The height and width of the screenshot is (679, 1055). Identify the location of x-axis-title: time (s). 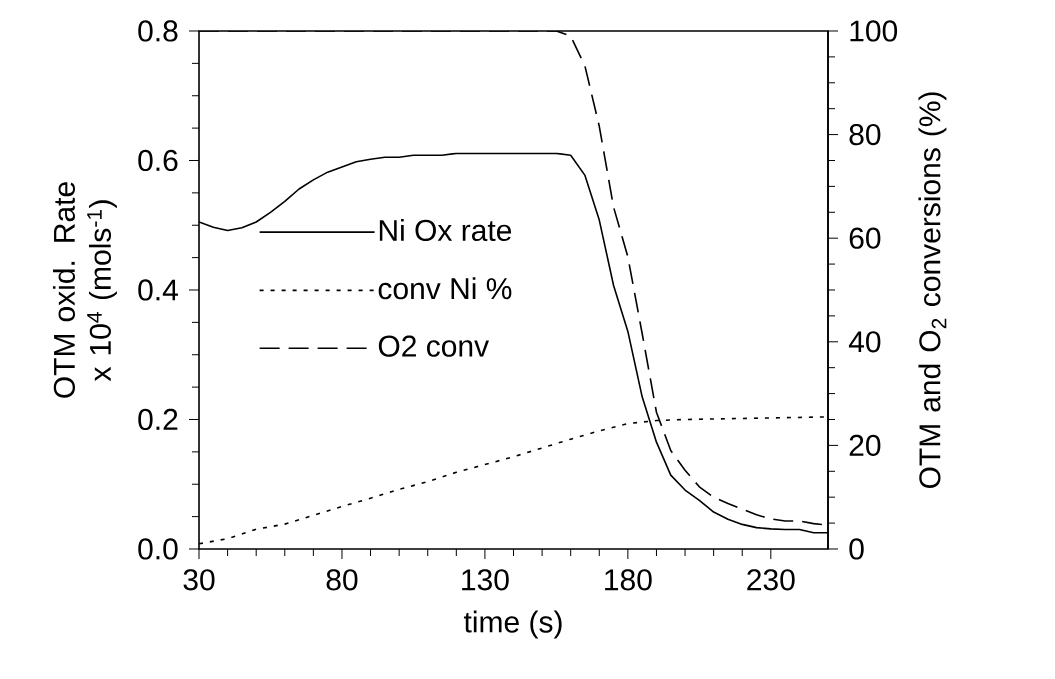
(512, 624).